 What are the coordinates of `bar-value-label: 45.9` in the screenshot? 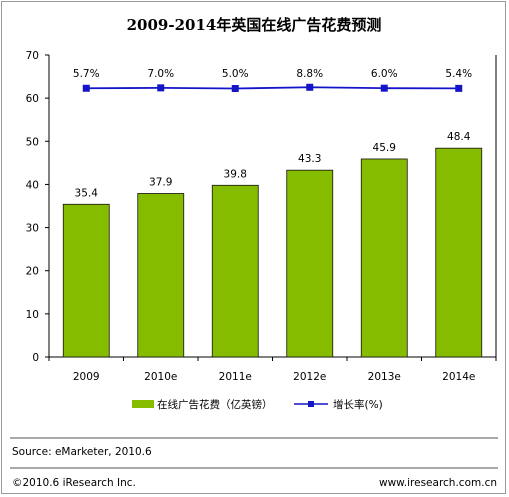 It's located at (384, 148).